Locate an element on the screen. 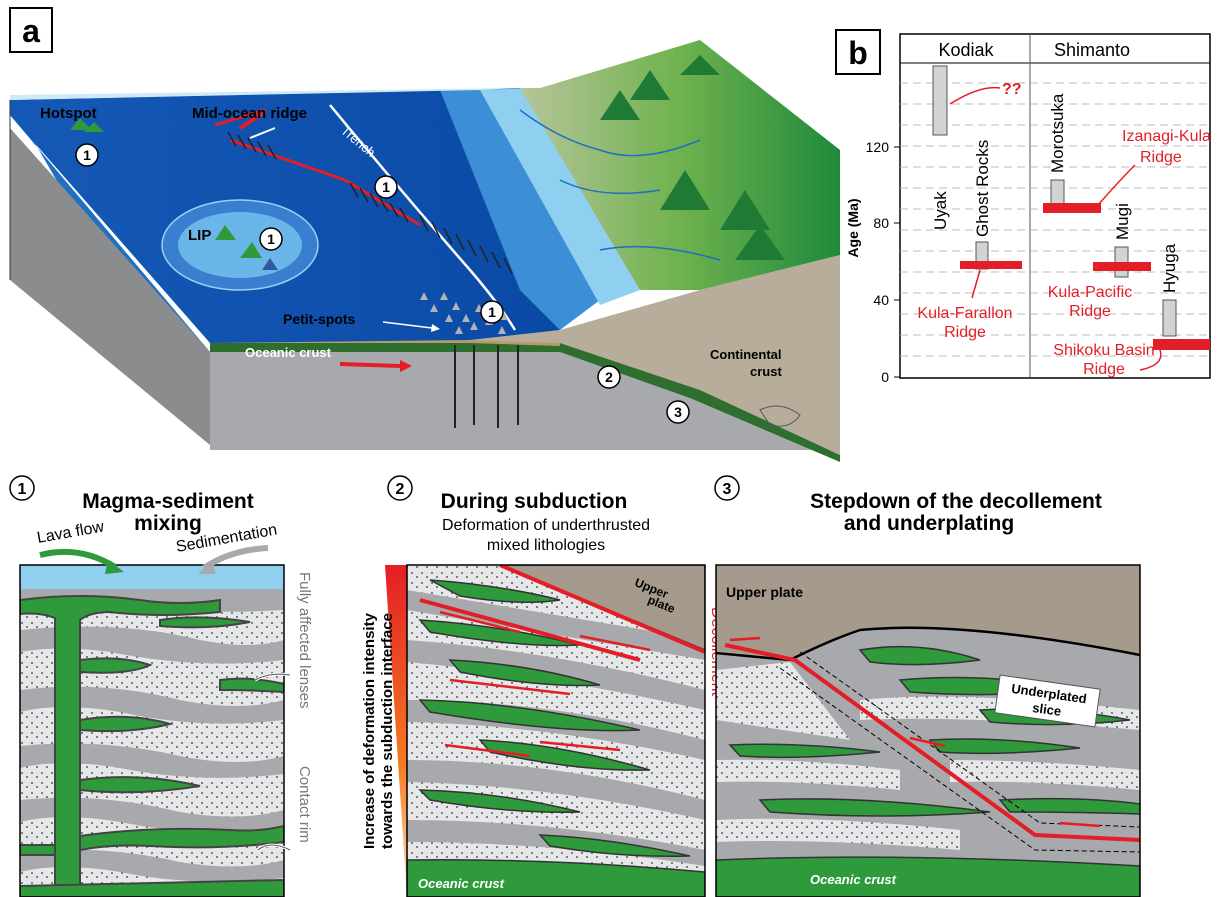 This screenshot has height=897, width=1220. rivers is located at coordinates (620, 185).